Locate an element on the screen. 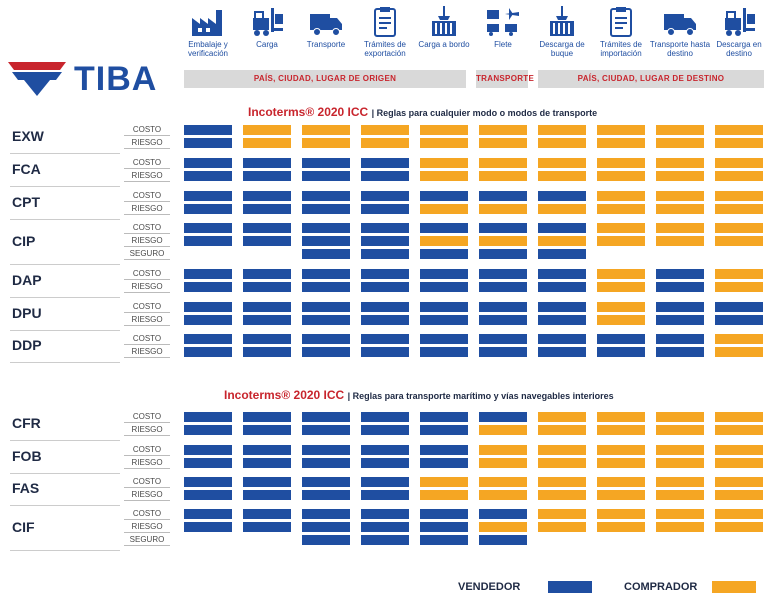 This screenshot has height=603, width=768. incoterm-dpu: DPU is located at coordinates (27, 313).